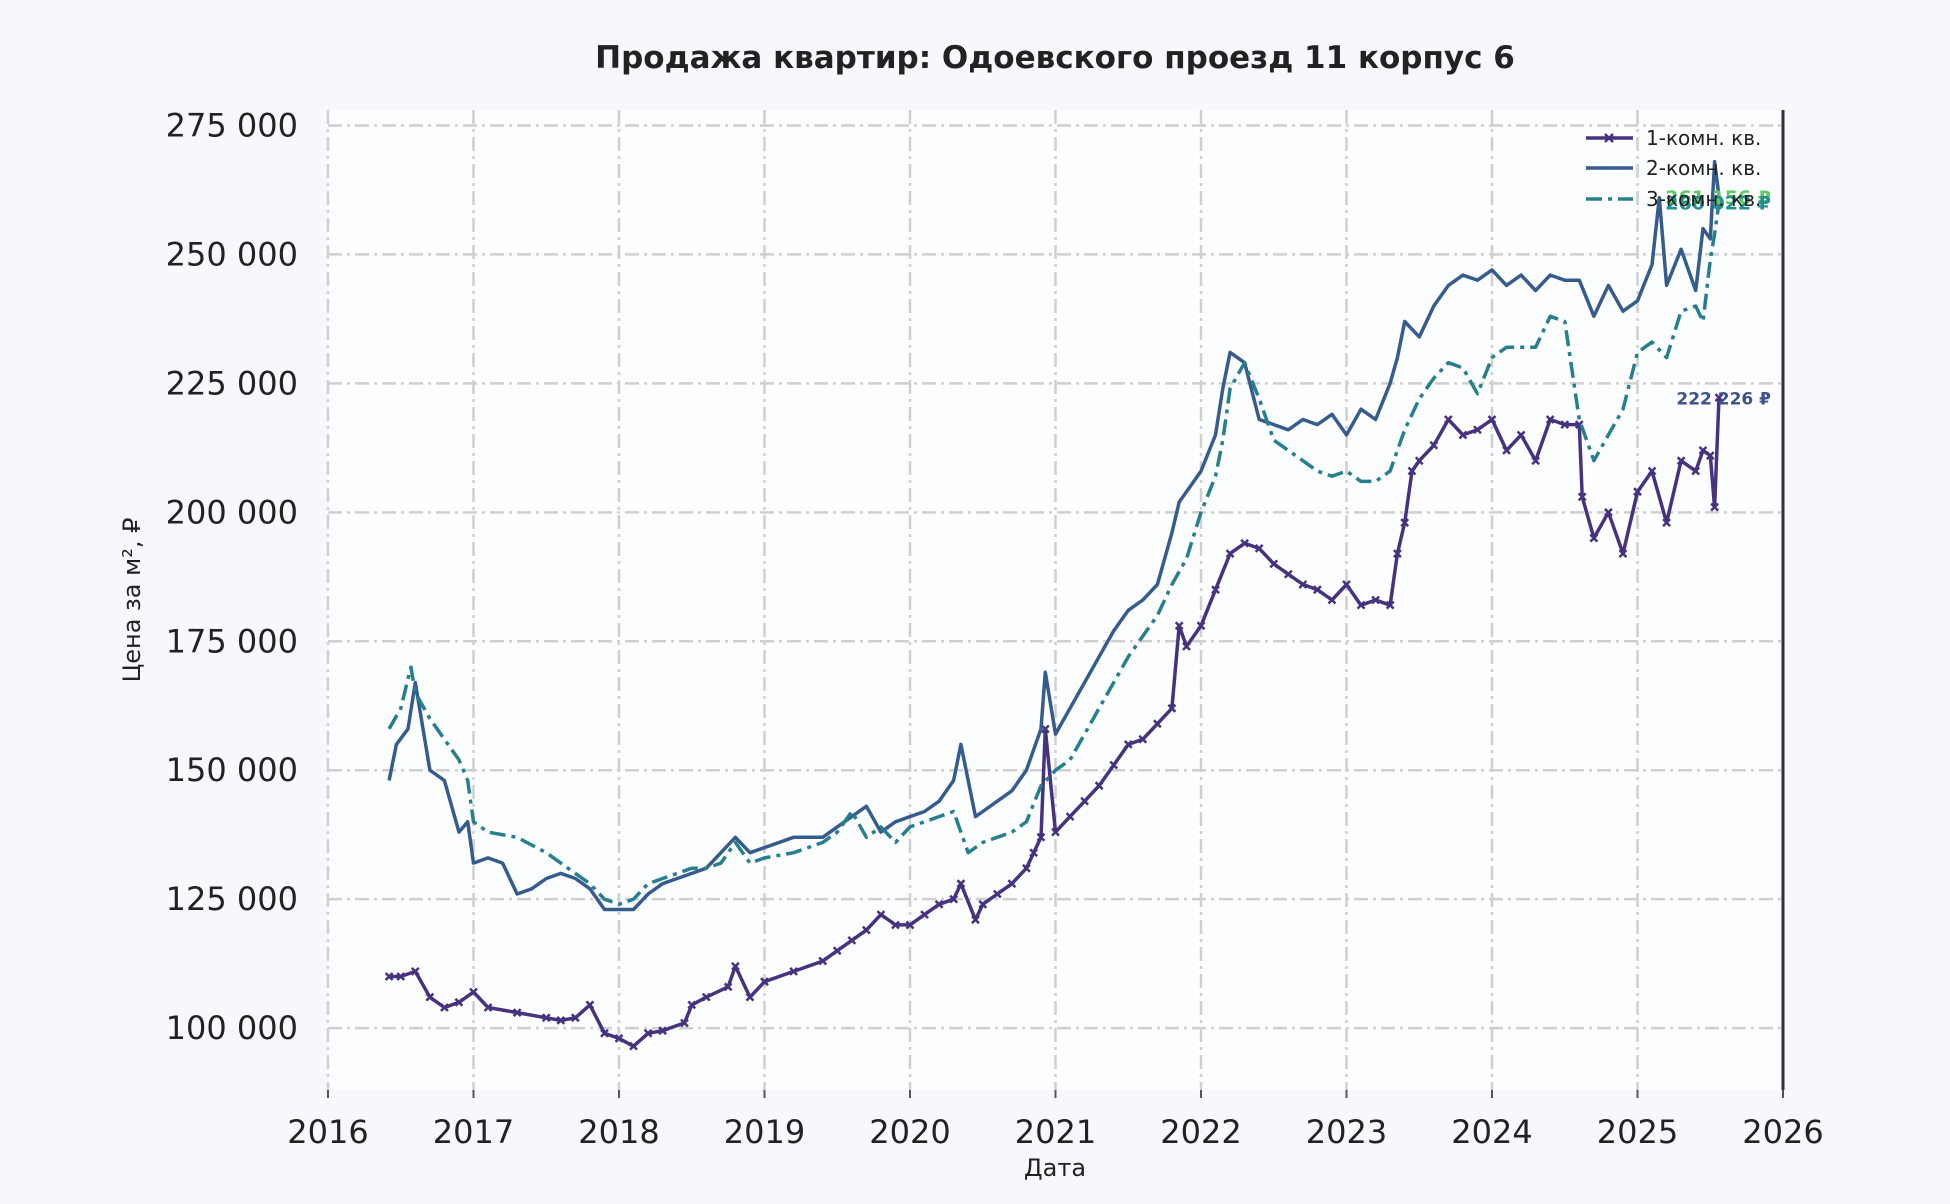 Image resolution: width=1950 pixels, height=1204 pixels. Describe the element at coordinates (232, 512) in the screenshot. I see `y-tick-label: 200 000` at that location.